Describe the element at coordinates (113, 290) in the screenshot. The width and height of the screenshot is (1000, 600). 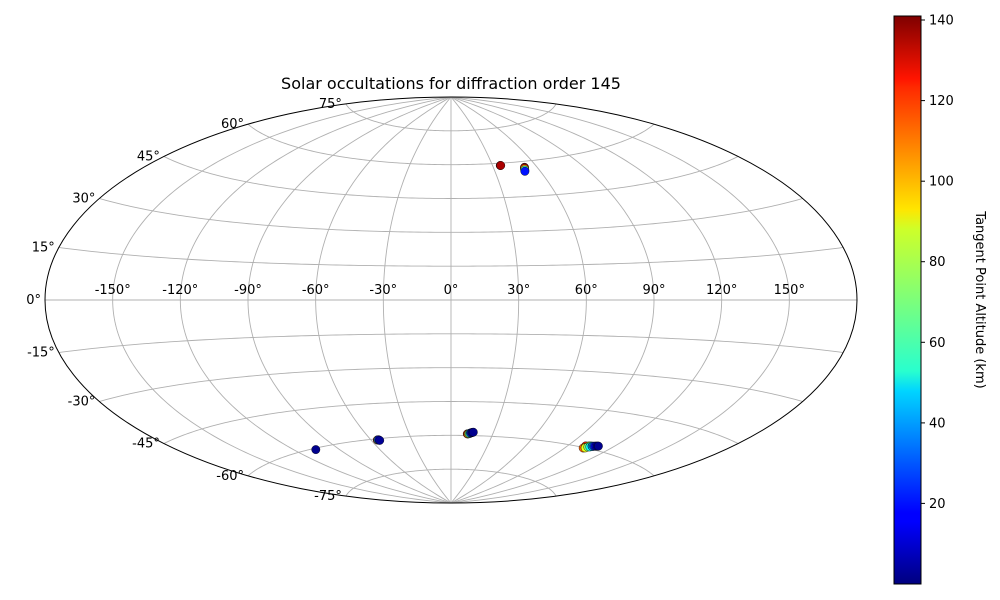
I see `longitude-tick-label: -150°` at that location.